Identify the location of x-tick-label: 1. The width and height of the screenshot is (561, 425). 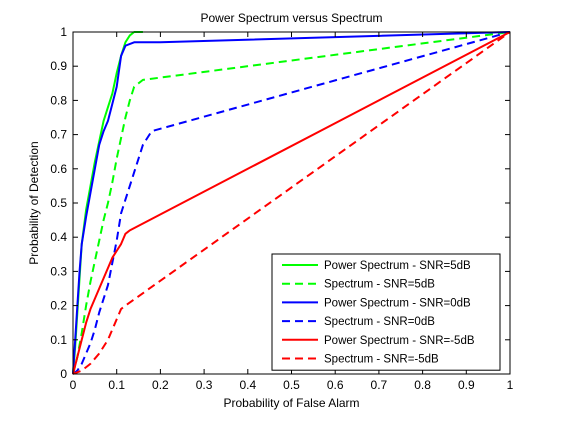
(510, 385).